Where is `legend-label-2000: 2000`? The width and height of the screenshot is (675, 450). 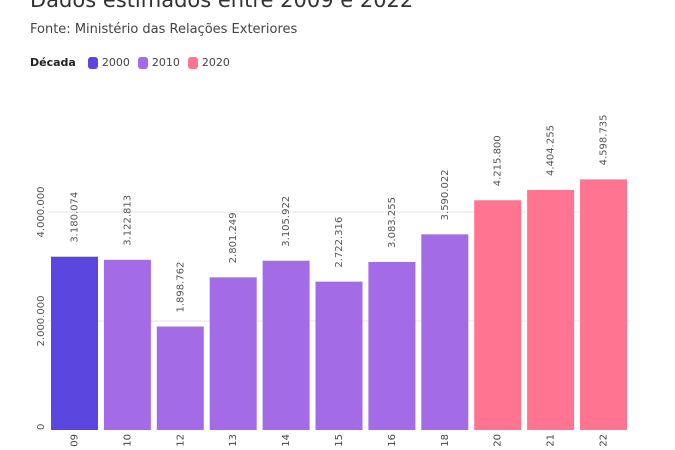 legend-label-2000: 2000 is located at coordinates (115, 62).